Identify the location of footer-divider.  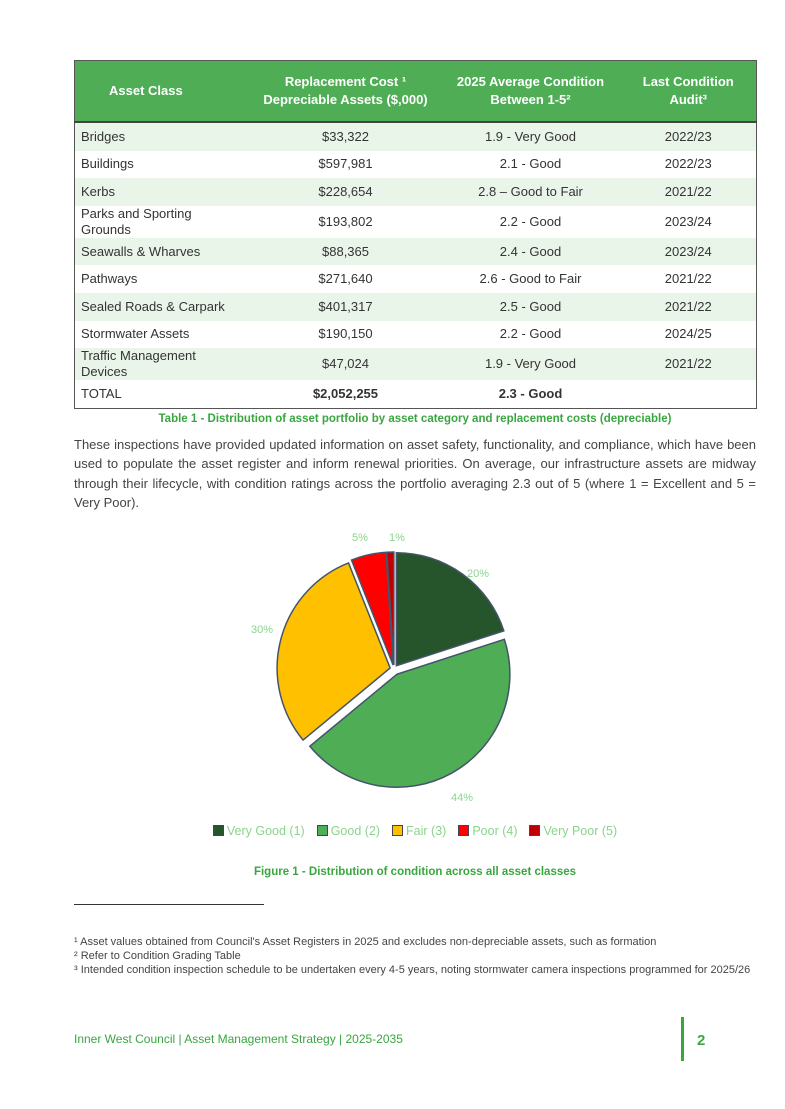
(682, 1039).